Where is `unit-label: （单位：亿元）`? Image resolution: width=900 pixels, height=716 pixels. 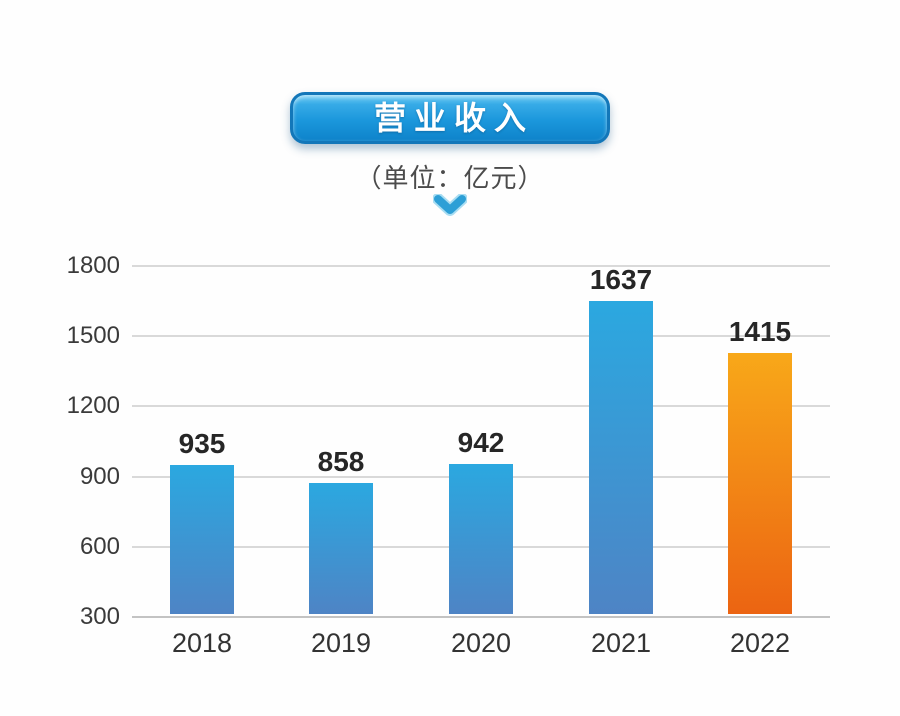
unit-label: （单位：亿元） is located at coordinates (450, 178).